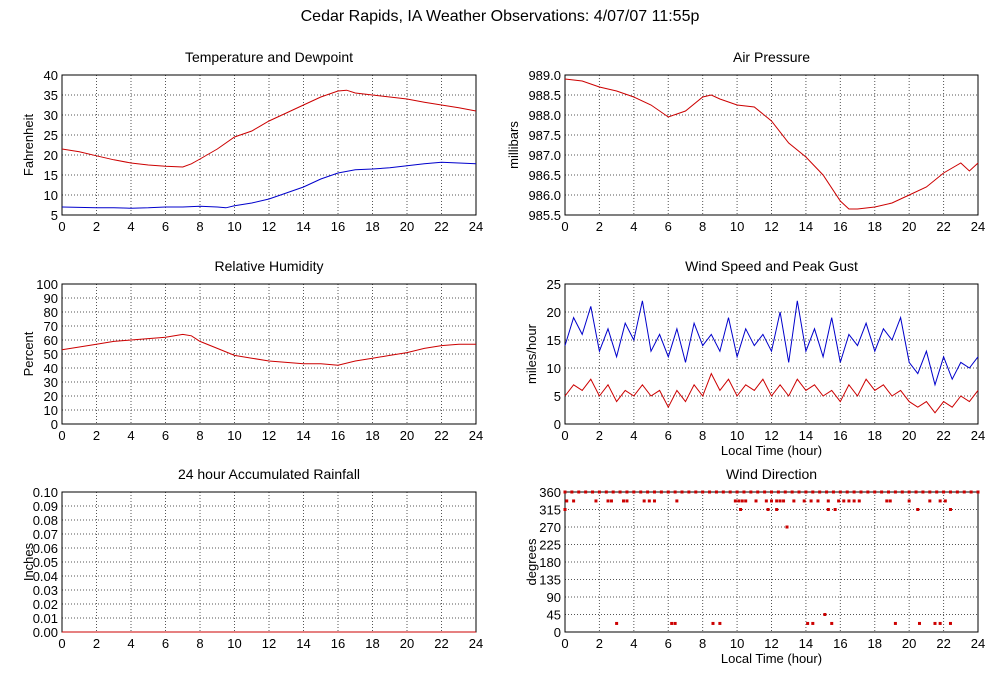 This screenshot has height=680, width=1000. What do you see at coordinates (45, 520) in the screenshot?
I see `rain-ytick-label: 0.08` at bounding box center [45, 520].